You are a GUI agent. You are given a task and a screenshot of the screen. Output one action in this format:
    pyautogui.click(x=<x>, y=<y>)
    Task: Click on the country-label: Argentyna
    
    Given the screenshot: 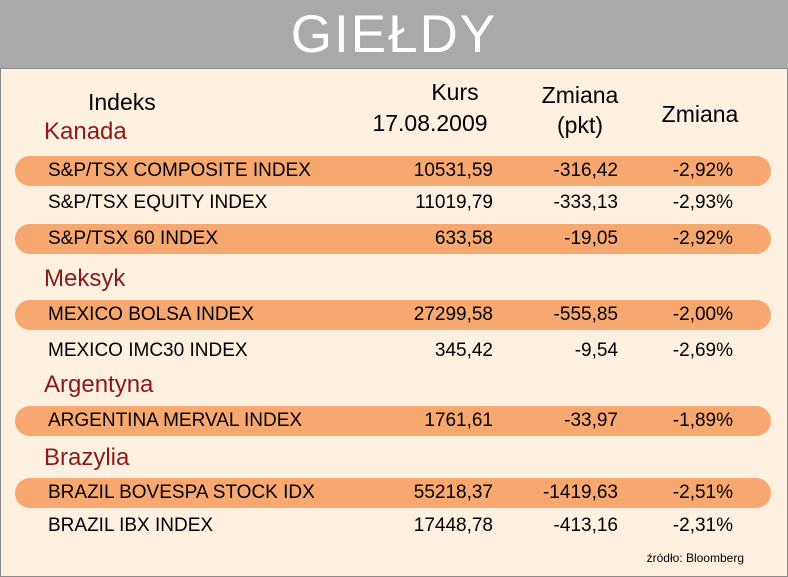 What is the action you would take?
    pyautogui.click(x=99, y=384)
    